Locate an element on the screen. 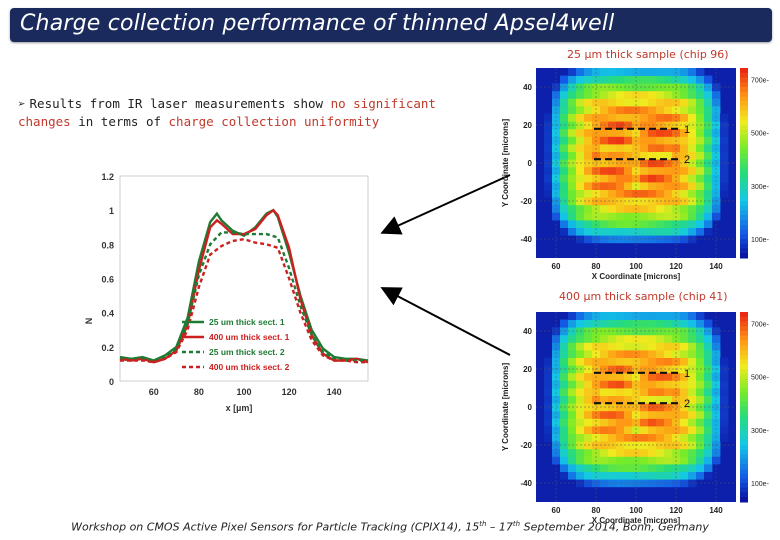 This screenshot has width=780, height=540. footer-part: th is located at coordinates (483, 524).